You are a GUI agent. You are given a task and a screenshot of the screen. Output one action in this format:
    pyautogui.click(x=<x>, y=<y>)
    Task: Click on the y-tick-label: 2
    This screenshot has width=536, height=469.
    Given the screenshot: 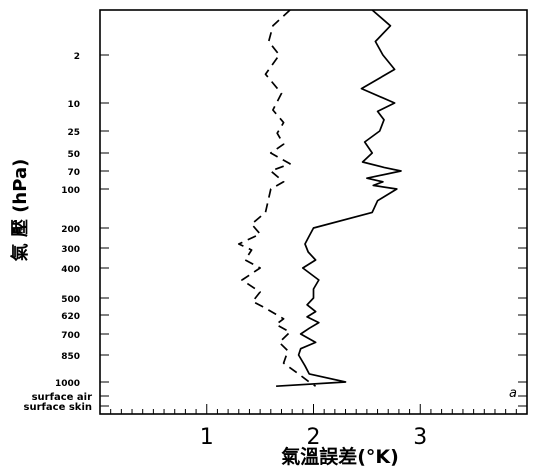 What is the action you would take?
    pyautogui.click(x=77, y=57)
    